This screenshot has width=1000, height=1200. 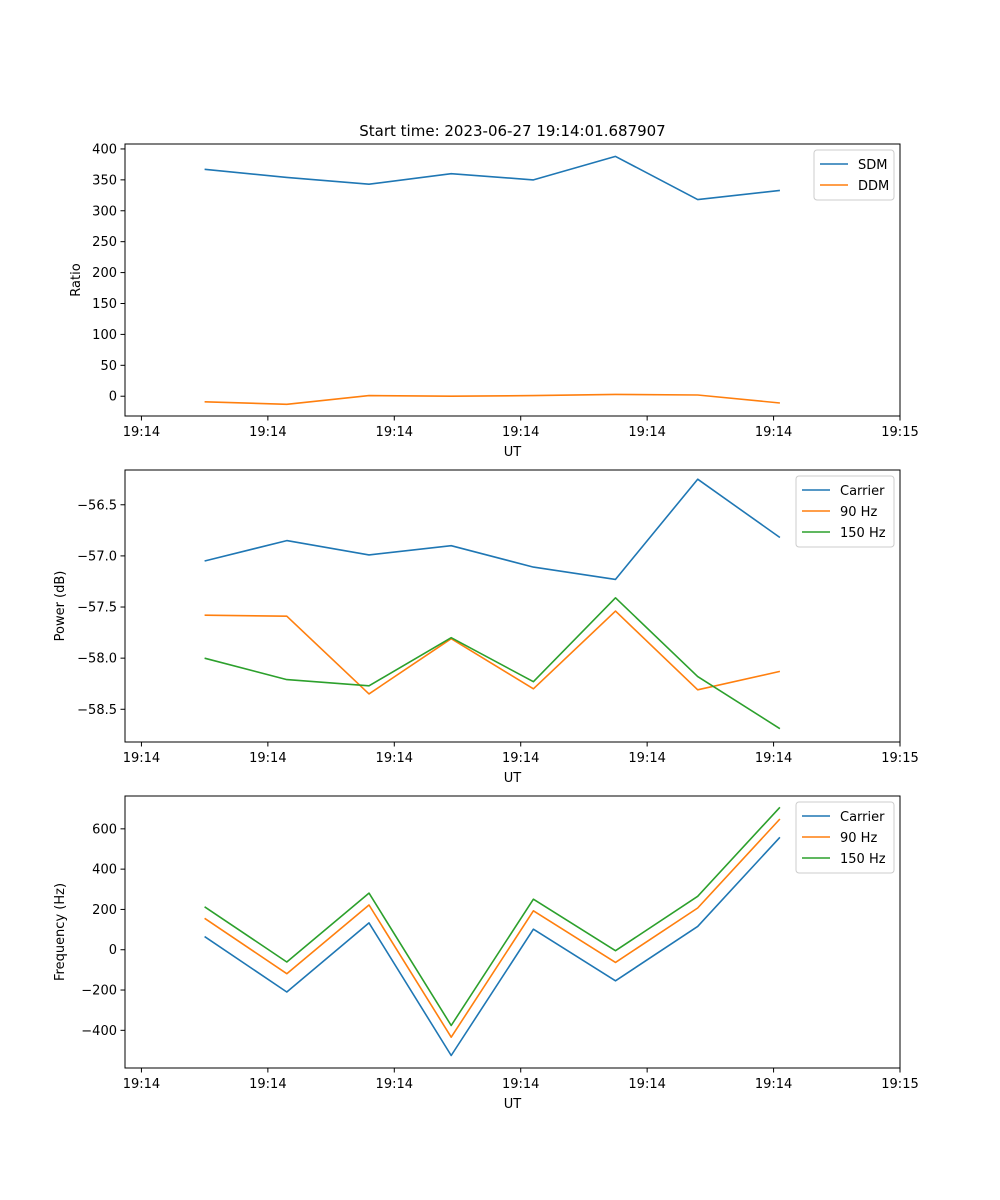 What do you see at coordinates (99, 1031) in the screenshot?
I see `y-tick-label: −400` at bounding box center [99, 1031].